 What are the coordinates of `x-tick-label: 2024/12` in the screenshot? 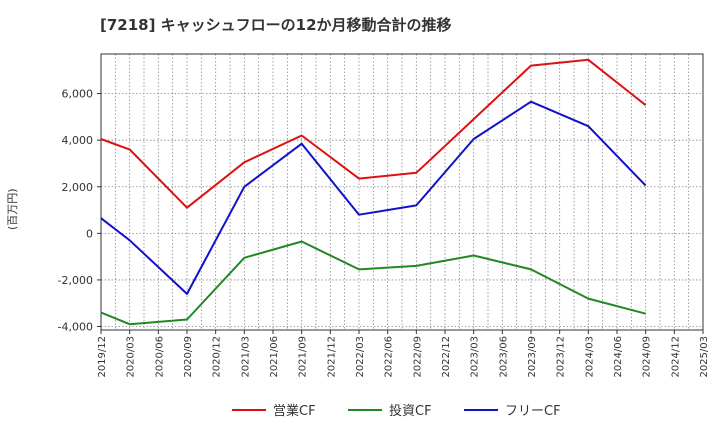 It's located at (675, 357).